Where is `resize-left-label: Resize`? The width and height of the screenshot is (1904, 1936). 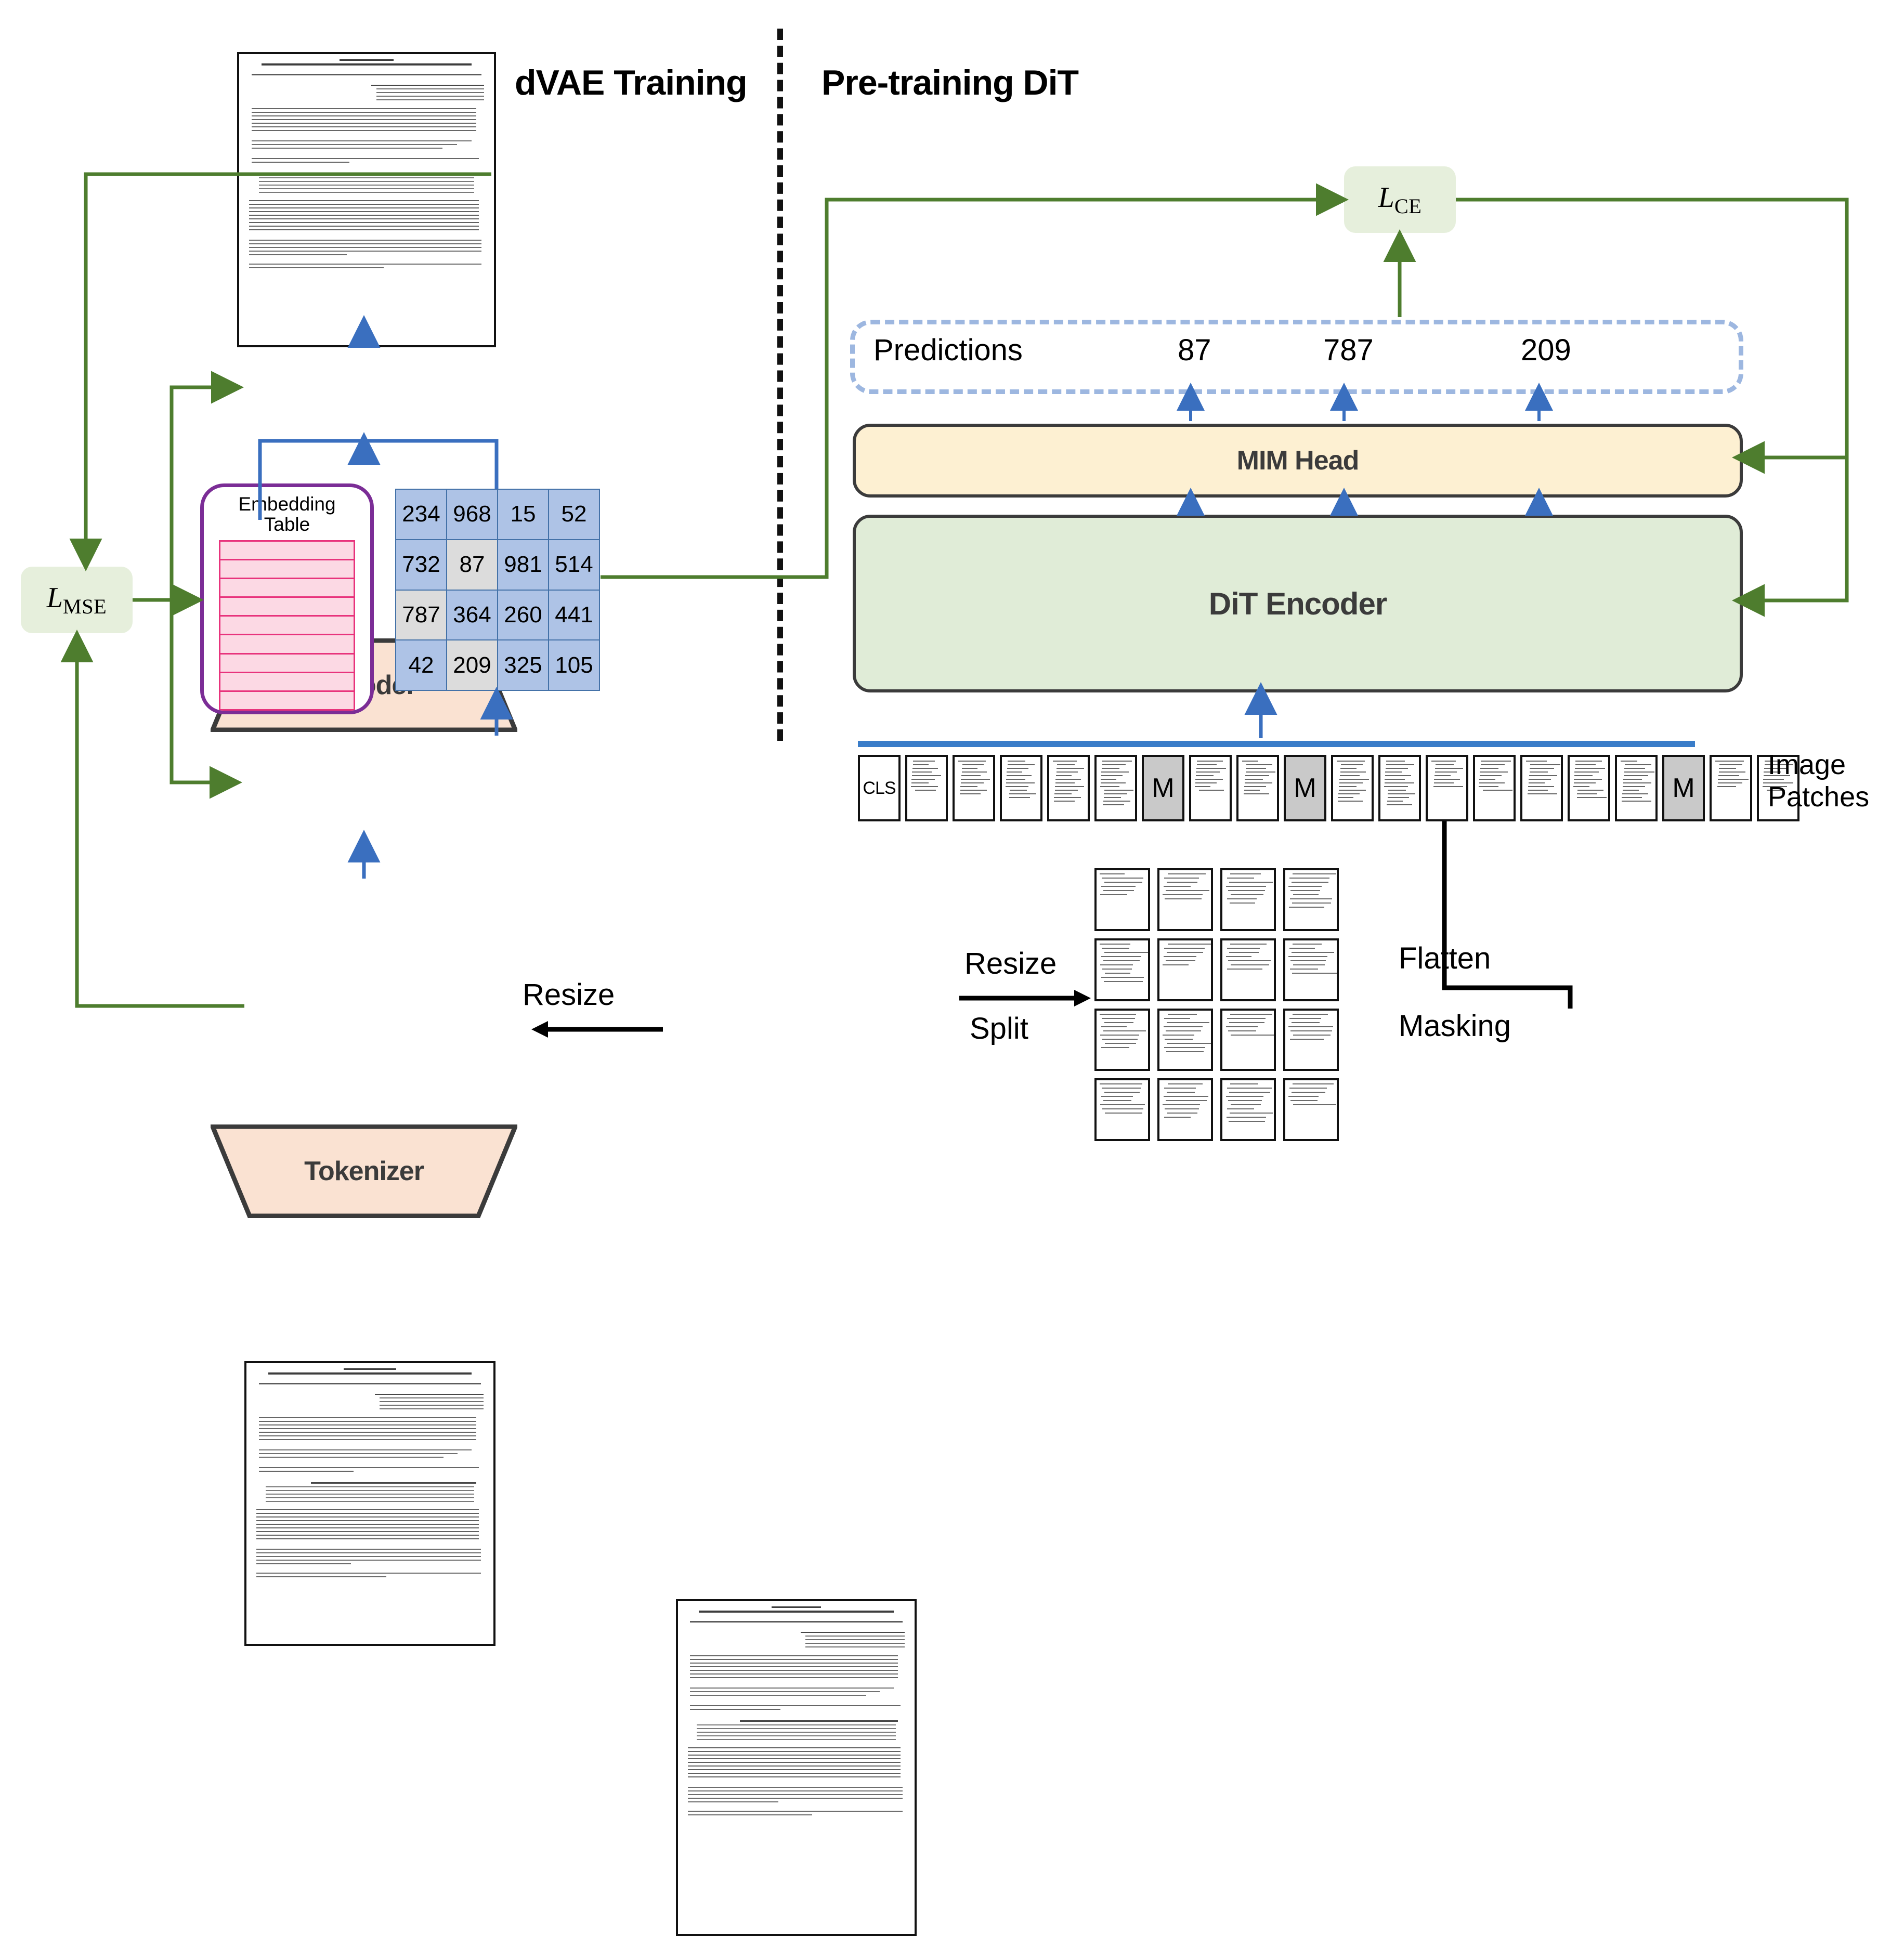 resize-left-label: Resize is located at coordinates (569, 995).